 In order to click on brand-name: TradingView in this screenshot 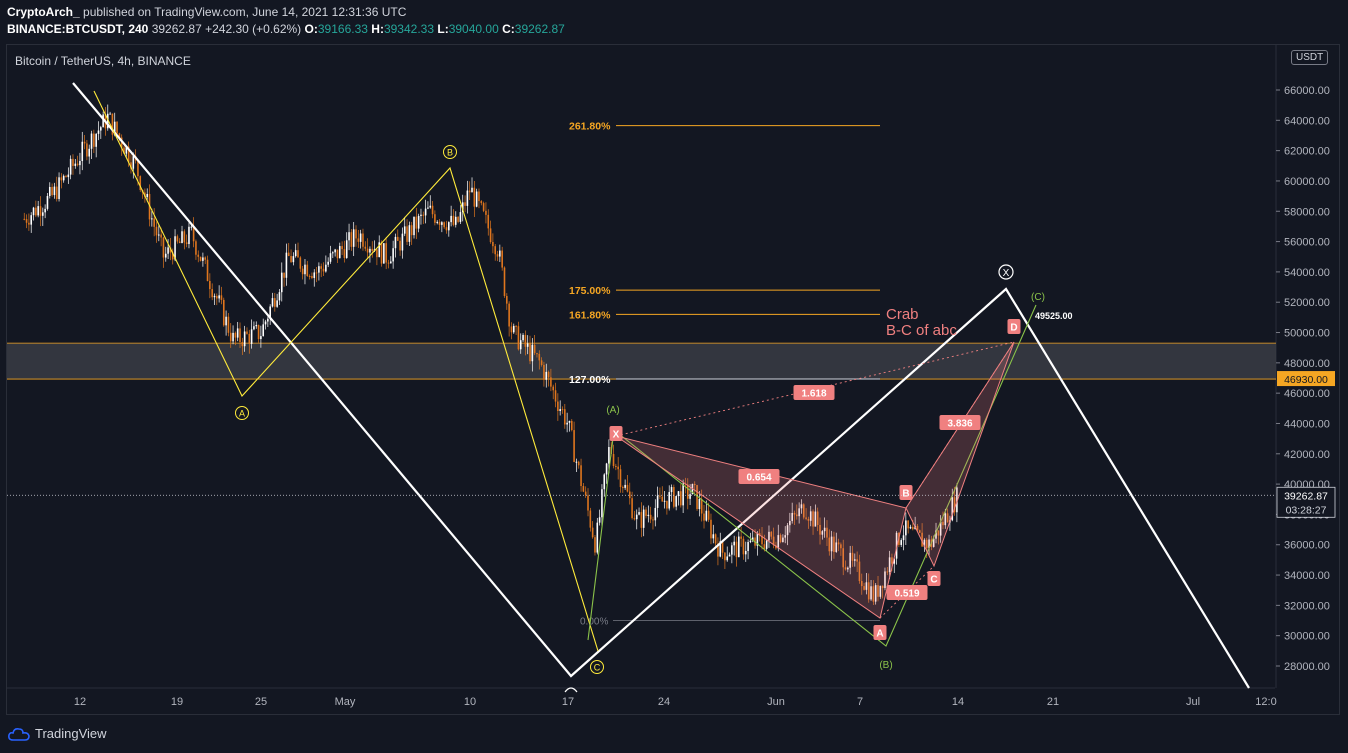, I will do `click(71, 733)`.